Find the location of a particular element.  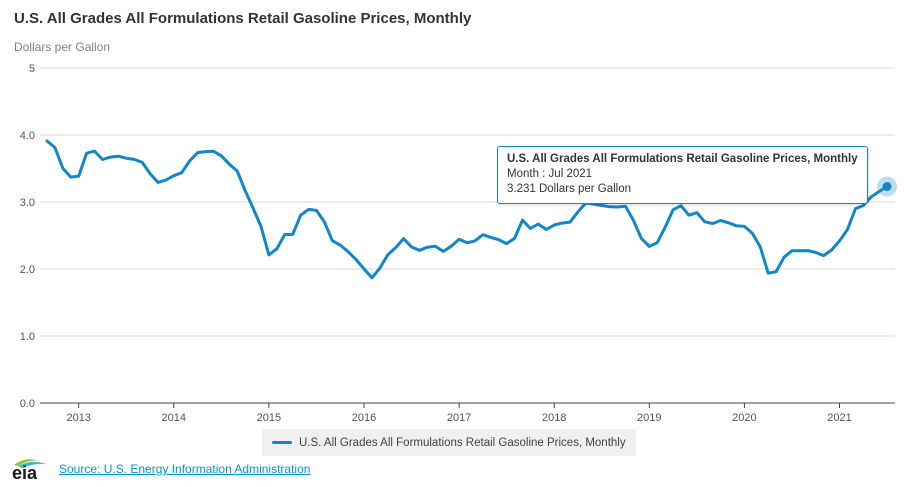

x-axis-tick-label: 2016 is located at coordinates (364, 418).